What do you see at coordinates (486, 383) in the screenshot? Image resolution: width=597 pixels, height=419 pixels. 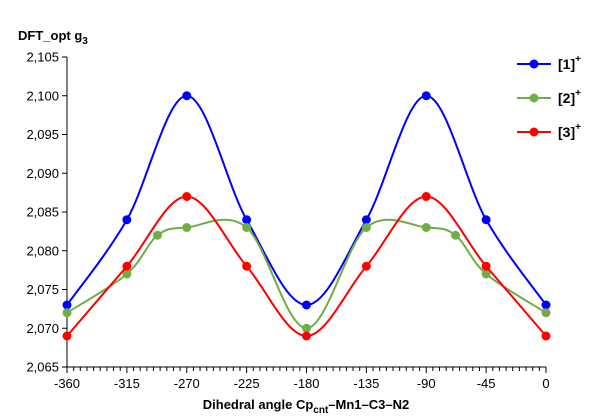 I see `x-tick-label: -45` at bounding box center [486, 383].